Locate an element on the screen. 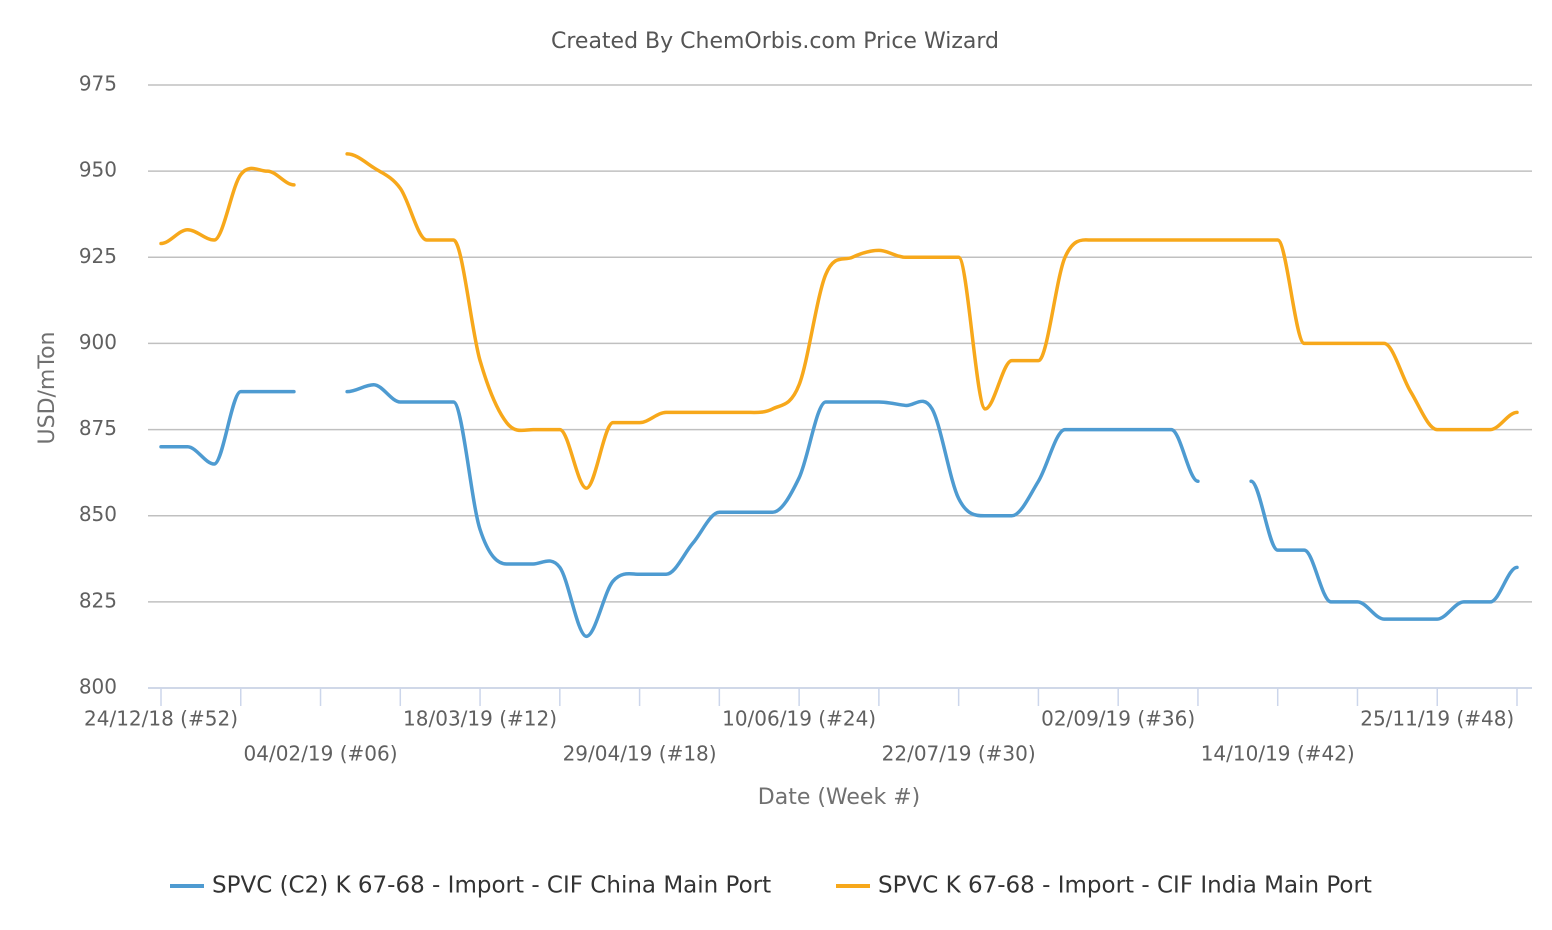  x-tick-label: 18/03/19 (#12) is located at coordinates (480, 719).